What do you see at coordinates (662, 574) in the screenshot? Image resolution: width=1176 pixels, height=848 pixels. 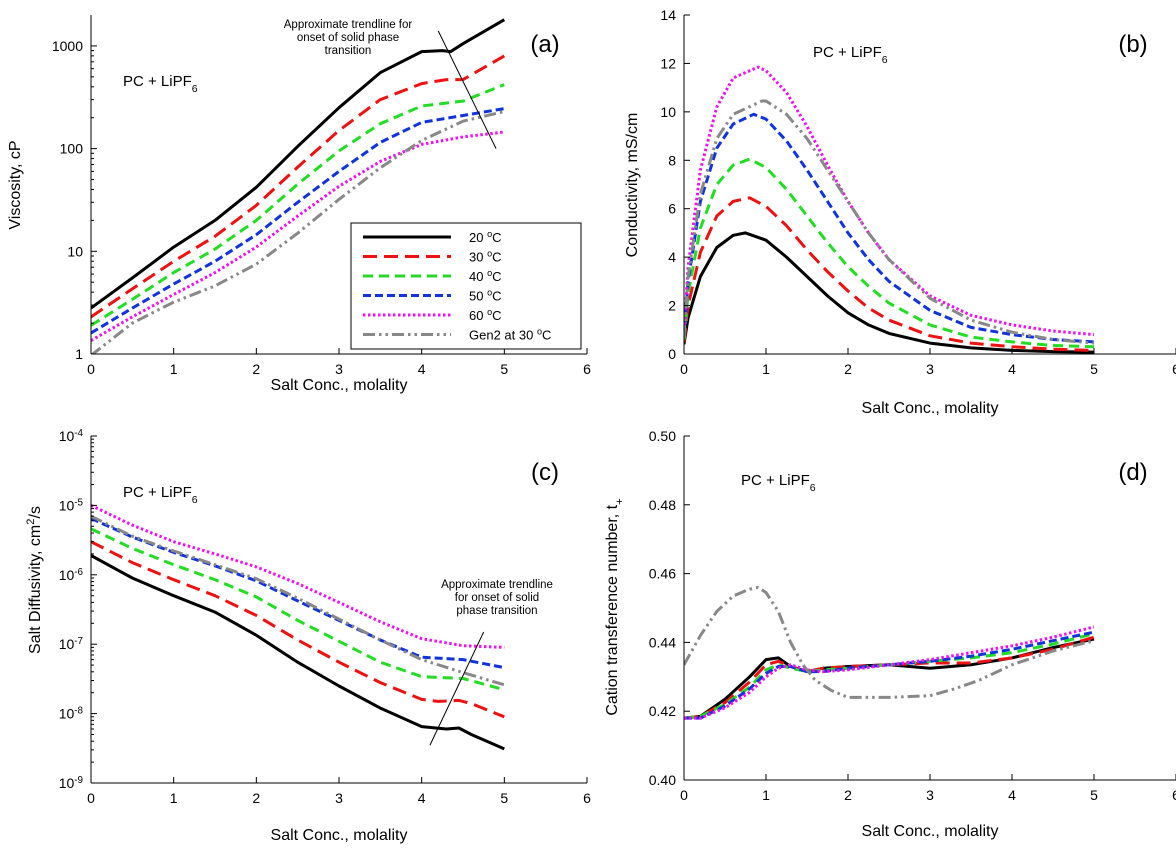 I see `y-tick-label: 0.46` at bounding box center [662, 574].